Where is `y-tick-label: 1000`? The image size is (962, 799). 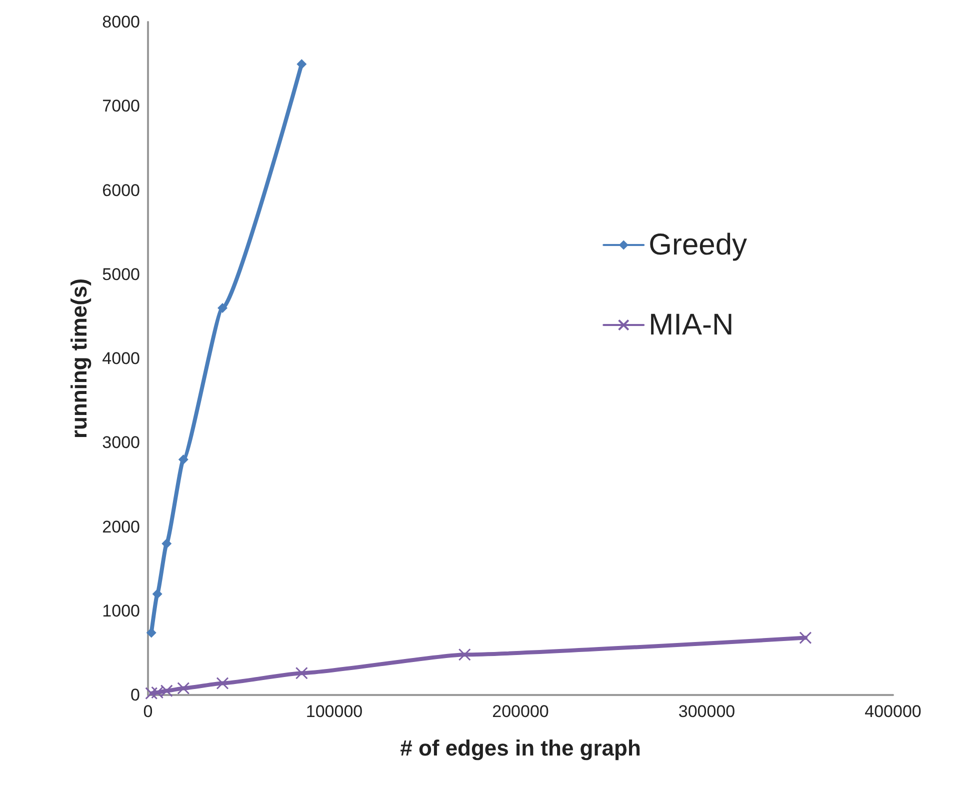
y-tick-label: 1000 is located at coordinates (121, 610).